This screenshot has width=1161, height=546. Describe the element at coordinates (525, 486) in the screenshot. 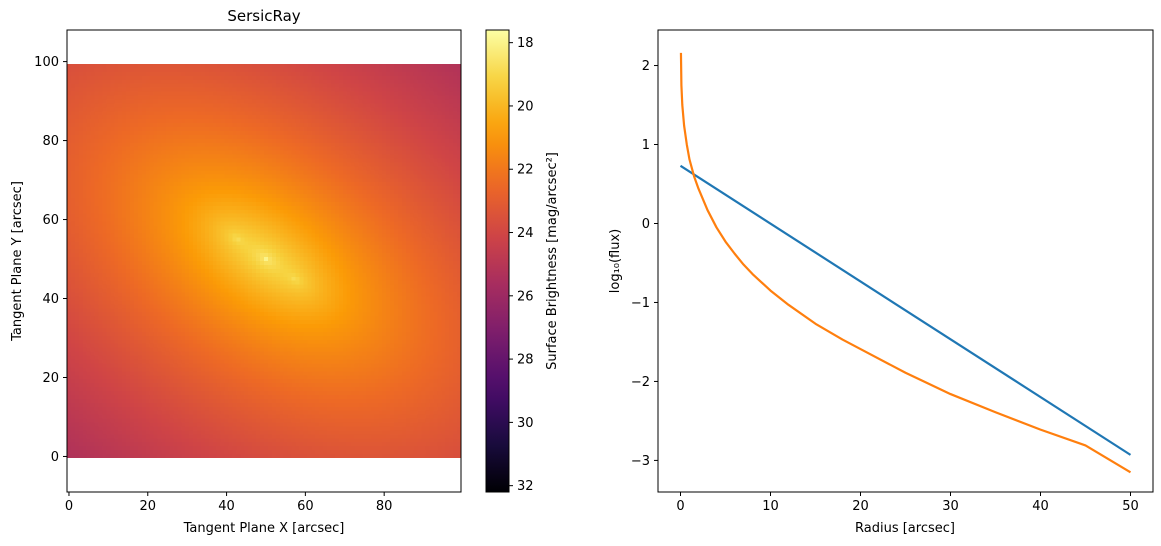

I see `colorbar-tick-label: 32` at that location.